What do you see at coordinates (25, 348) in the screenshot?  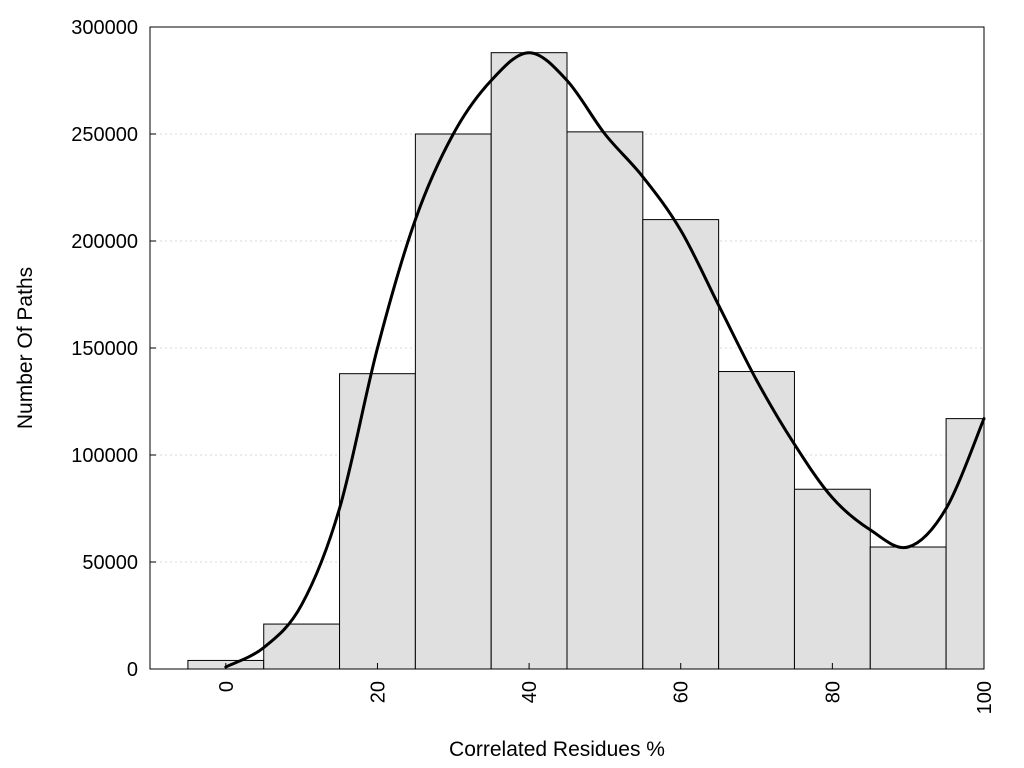 I see `y-axis-label: Number Of Paths` at bounding box center [25, 348].